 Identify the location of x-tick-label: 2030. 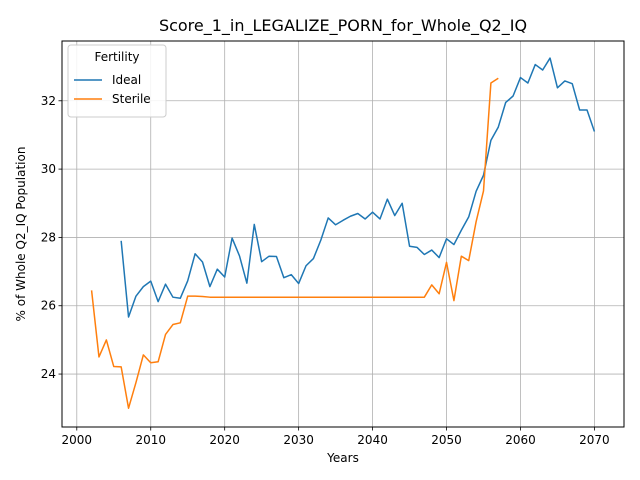
(298, 440).